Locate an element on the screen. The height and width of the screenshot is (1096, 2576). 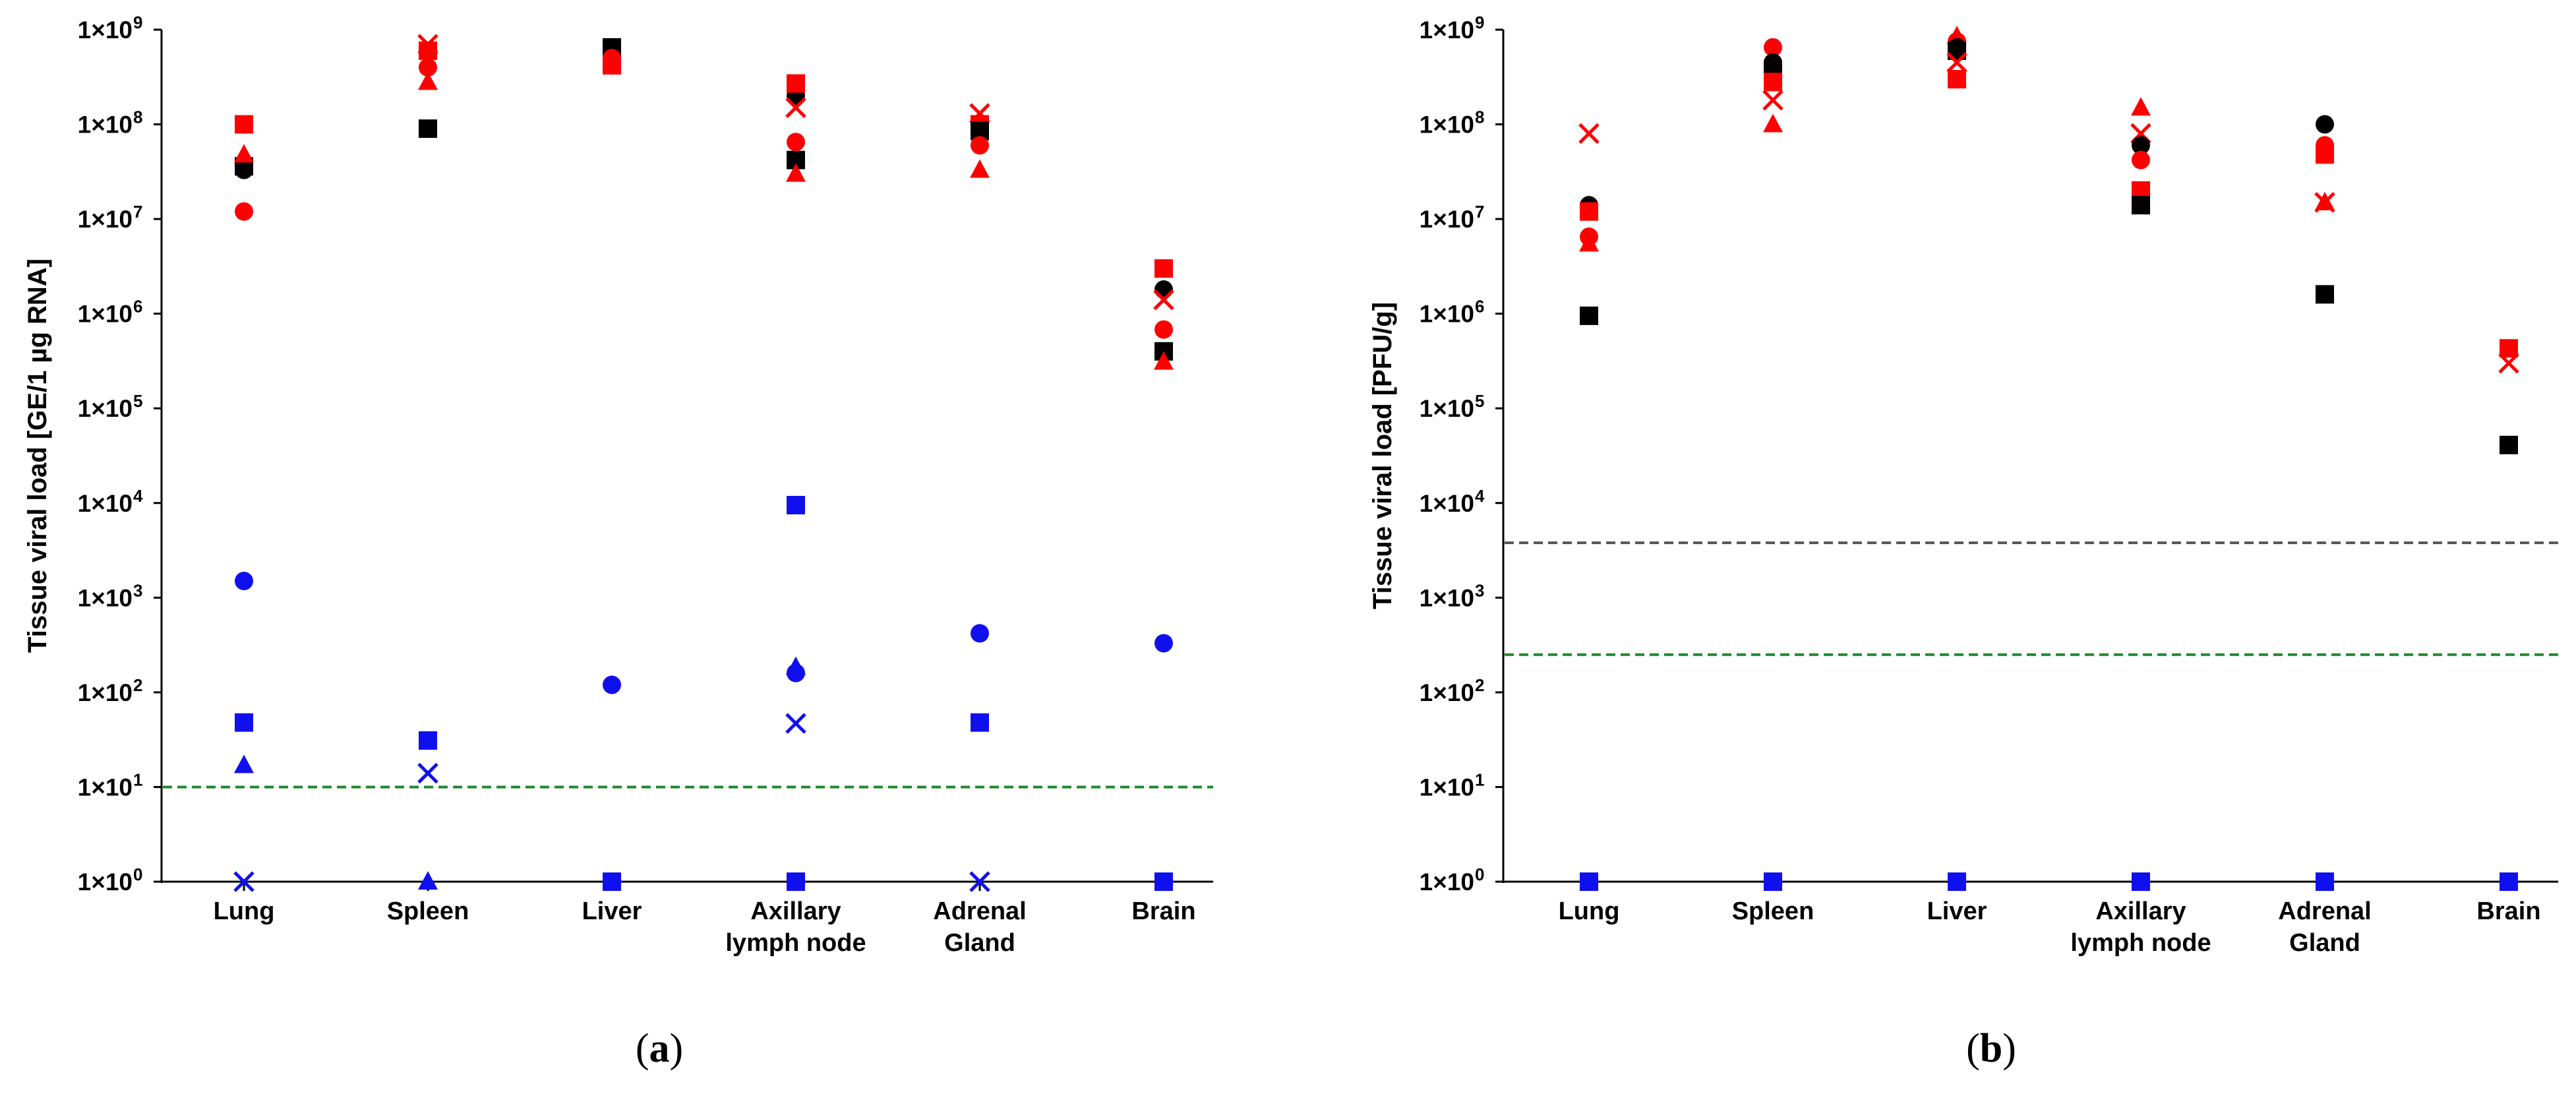
panel-label: (a) is located at coordinates (659, 1048).